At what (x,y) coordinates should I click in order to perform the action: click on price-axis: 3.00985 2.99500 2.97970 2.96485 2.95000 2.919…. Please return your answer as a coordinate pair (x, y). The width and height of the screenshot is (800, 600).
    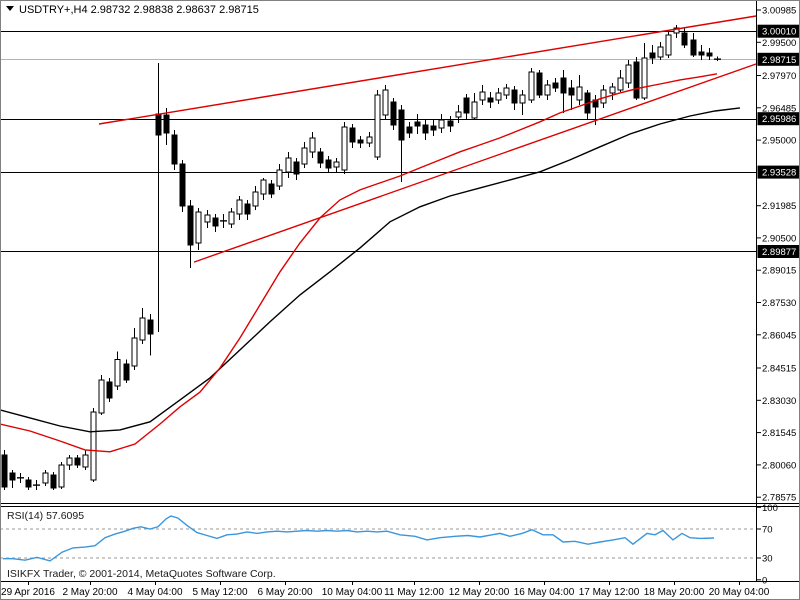
    Looking at the image, I should click on (778, 293).